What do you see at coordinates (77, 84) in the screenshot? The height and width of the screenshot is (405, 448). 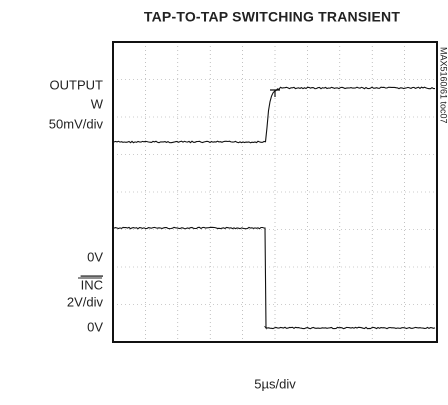 I see `label: OUTPUT` at bounding box center [77, 84].